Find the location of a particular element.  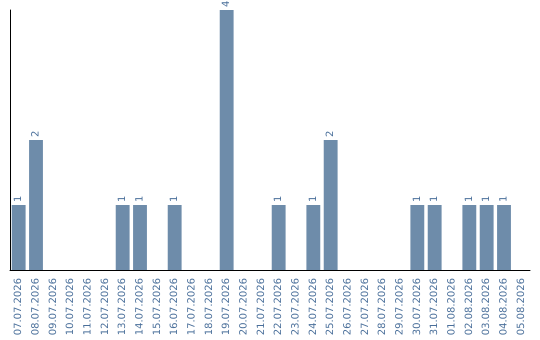

x-tick-label: 30.07.2026 is located at coordinates (417, 307).